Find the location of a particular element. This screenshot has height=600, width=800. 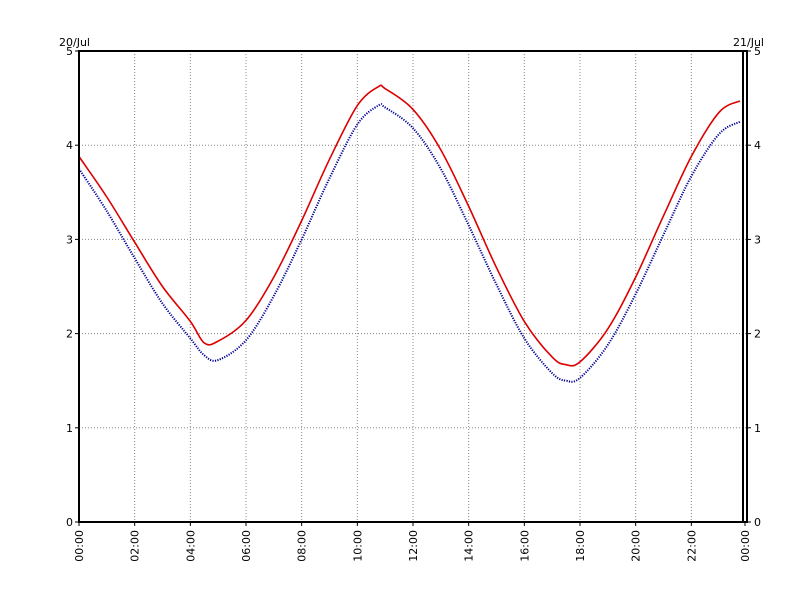

y-tick-label-left: 3 is located at coordinates (69, 239).